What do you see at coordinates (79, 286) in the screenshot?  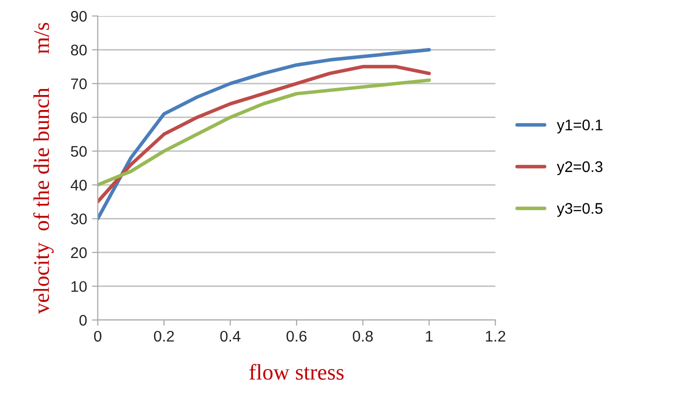 I see `y-tick-label: 10` at bounding box center [79, 286].